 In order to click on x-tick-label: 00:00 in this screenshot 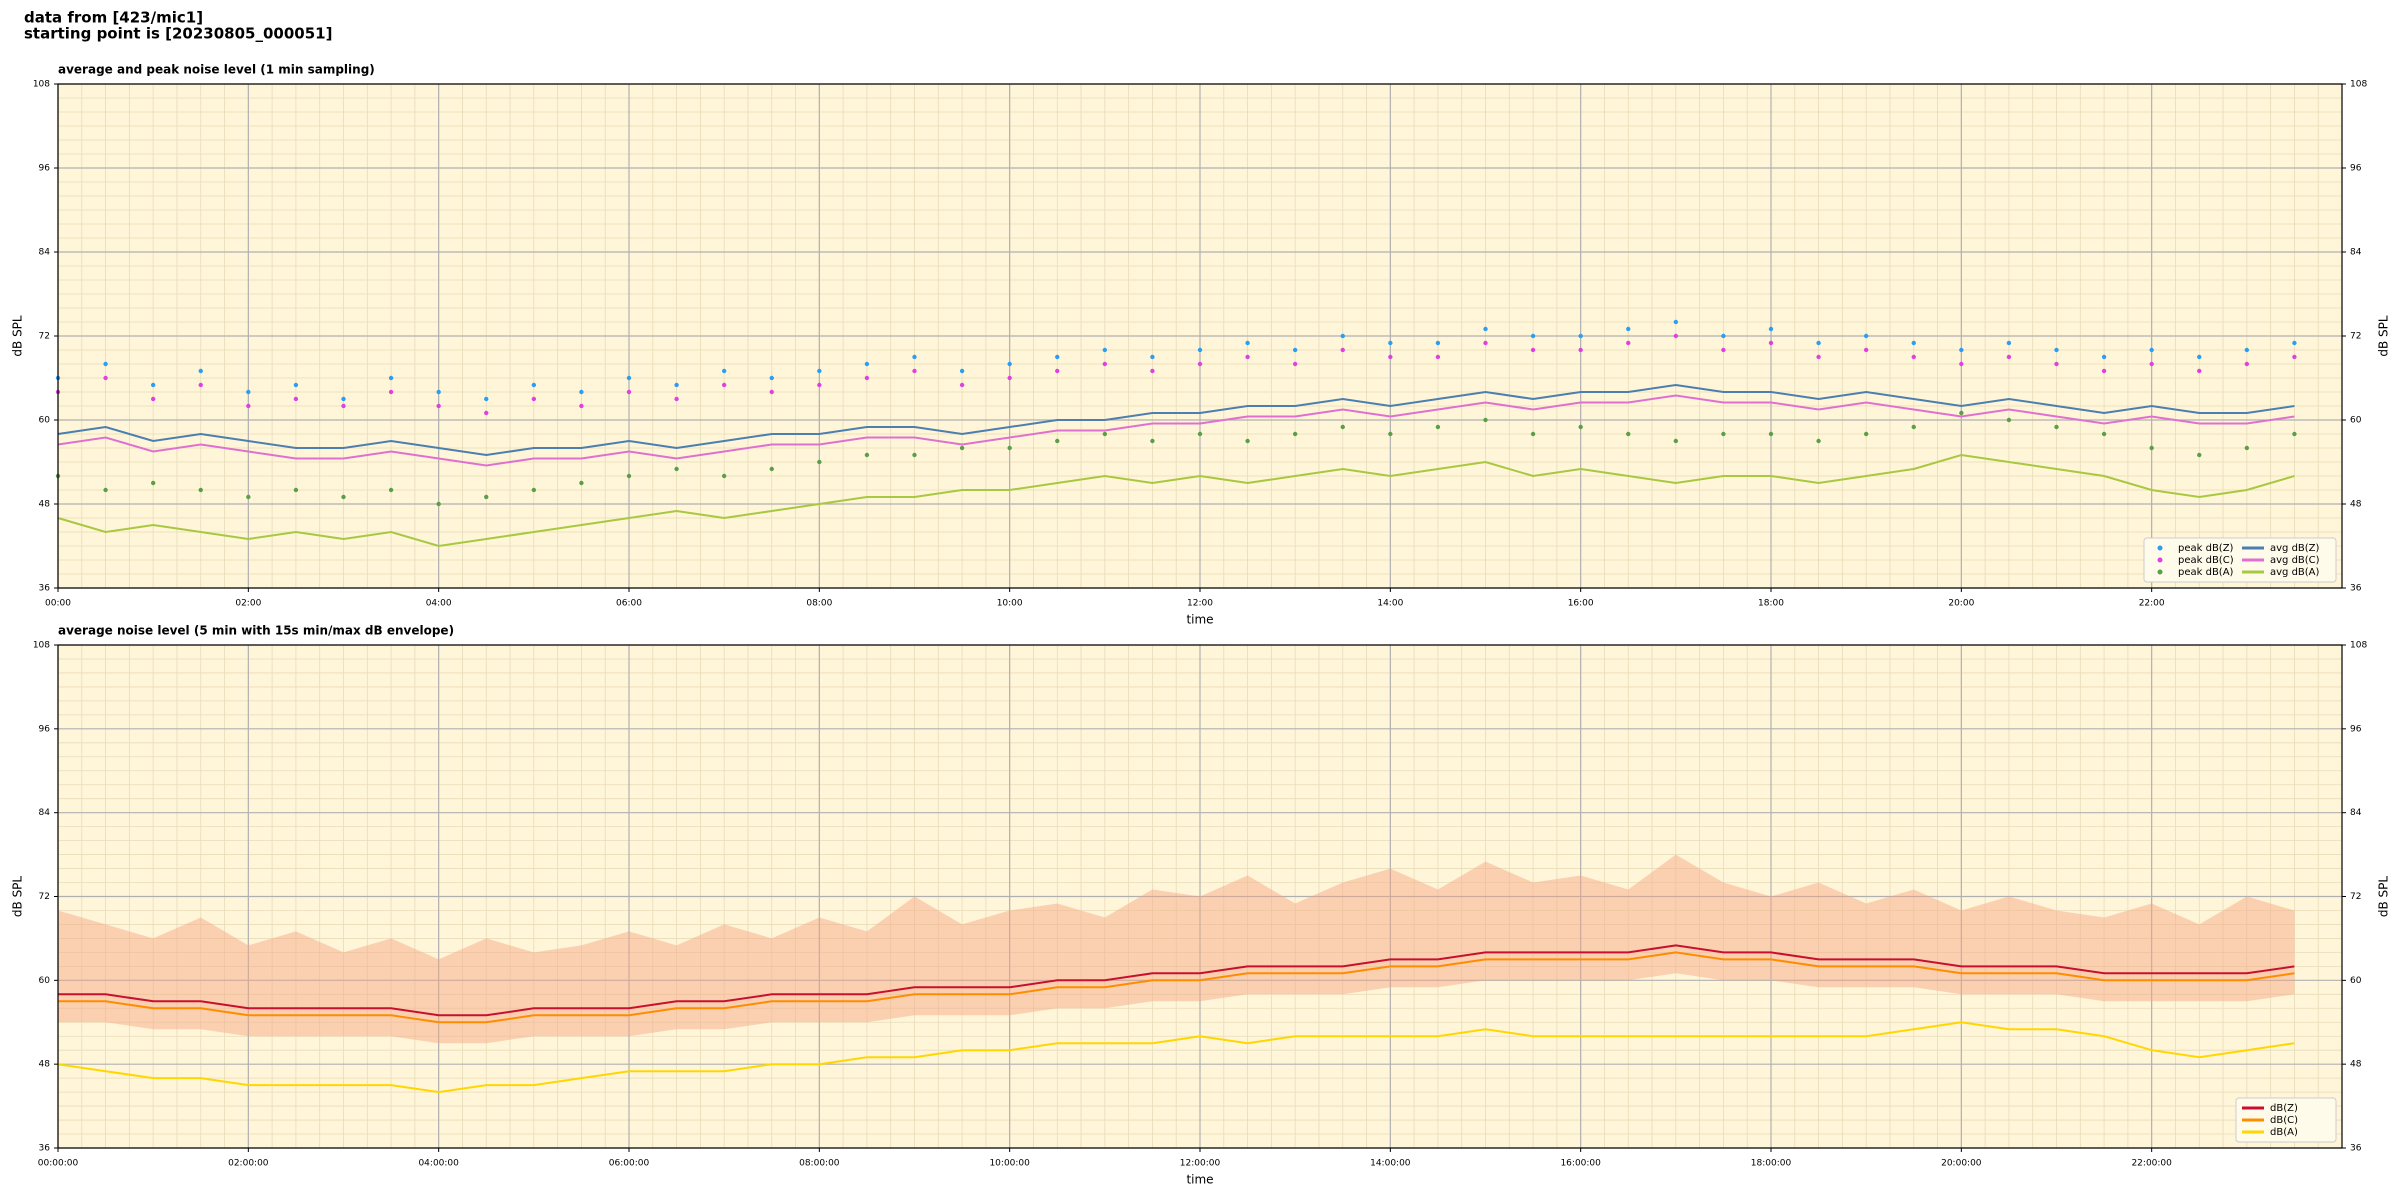, I will do `click(58, 604)`.